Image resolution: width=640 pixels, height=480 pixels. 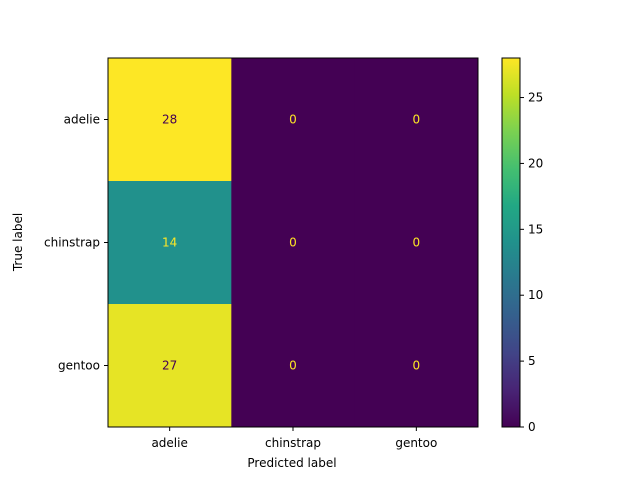 What do you see at coordinates (535, 229) in the screenshot?
I see `colorbar-tick-label: 15` at bounding box center [535, 229].